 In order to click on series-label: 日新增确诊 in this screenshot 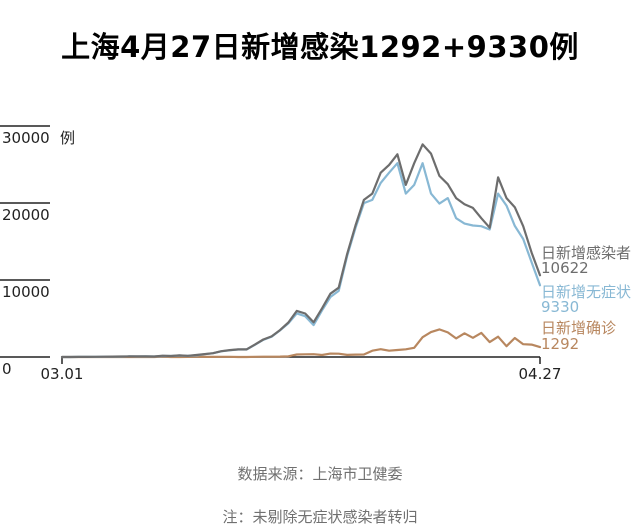, I will do `click(578, 328)`.